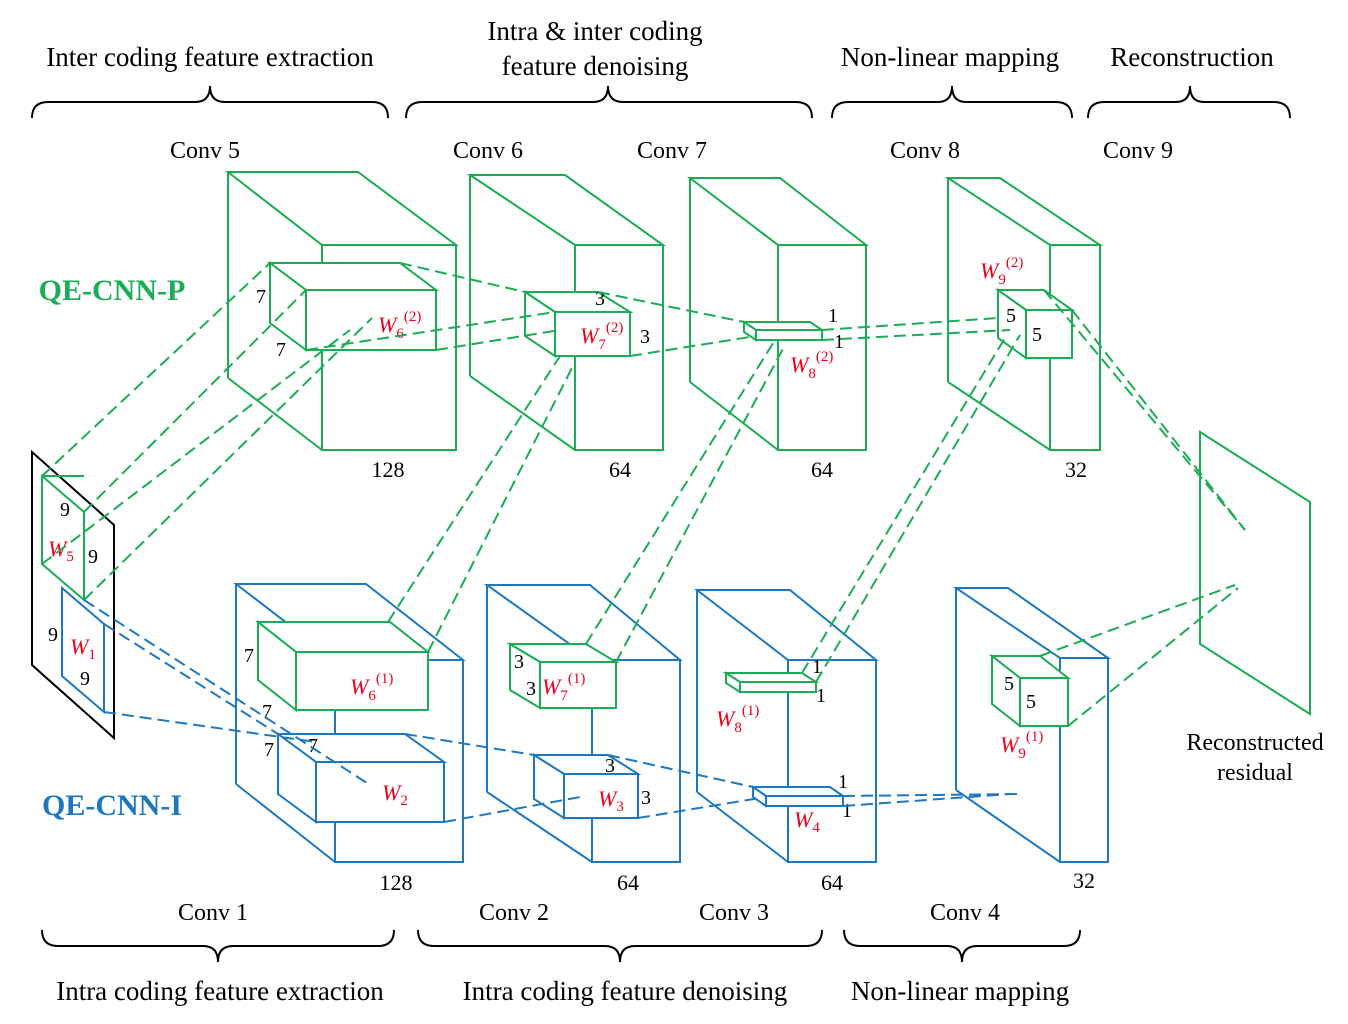 This screenshot has height=1024, width=1348. What do you see at coordinates (586, 786) in the screenshot?
I see `kernel-box-w3` at bounding box center [586, 786].